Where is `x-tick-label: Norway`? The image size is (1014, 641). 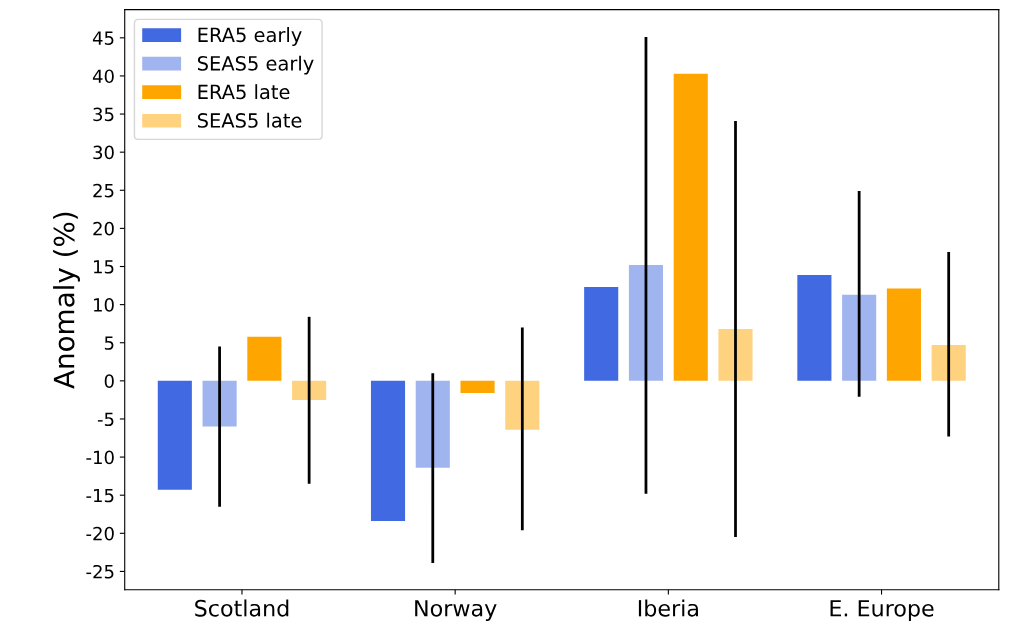 x-tick-label: Norway is located at coordinates (456, 610).